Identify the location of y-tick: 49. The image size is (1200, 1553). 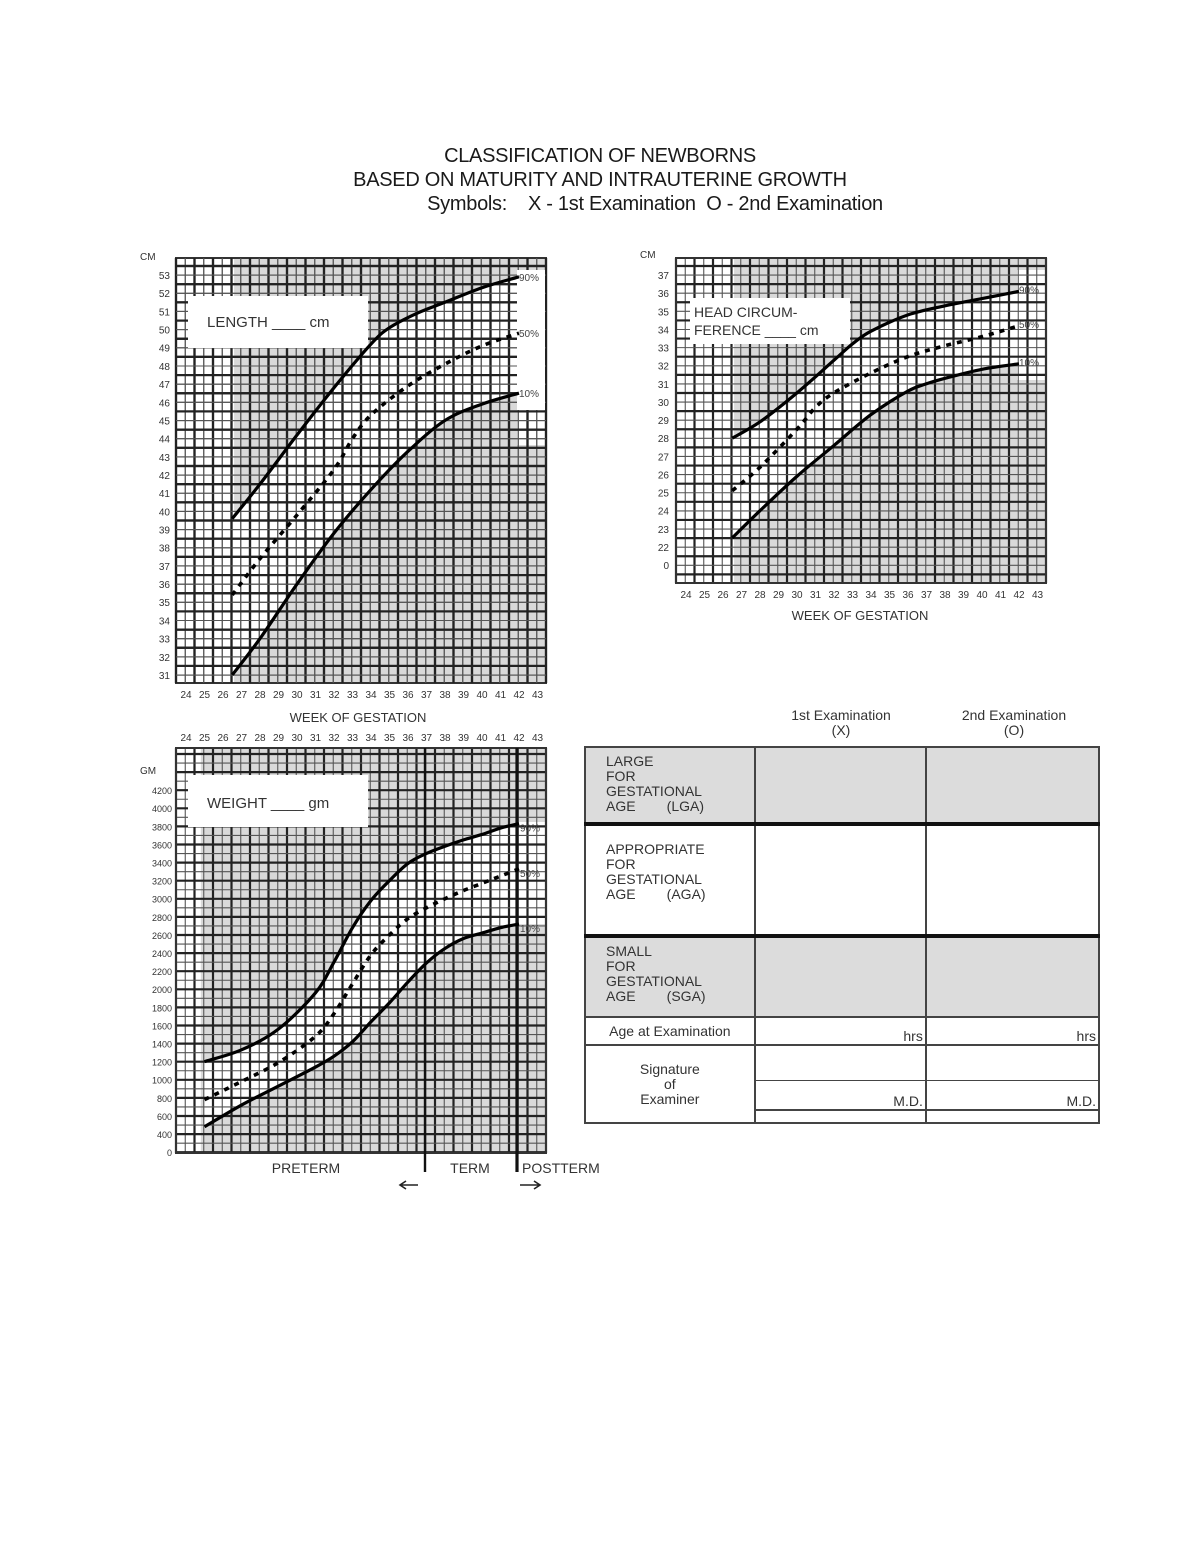
(165, 349).